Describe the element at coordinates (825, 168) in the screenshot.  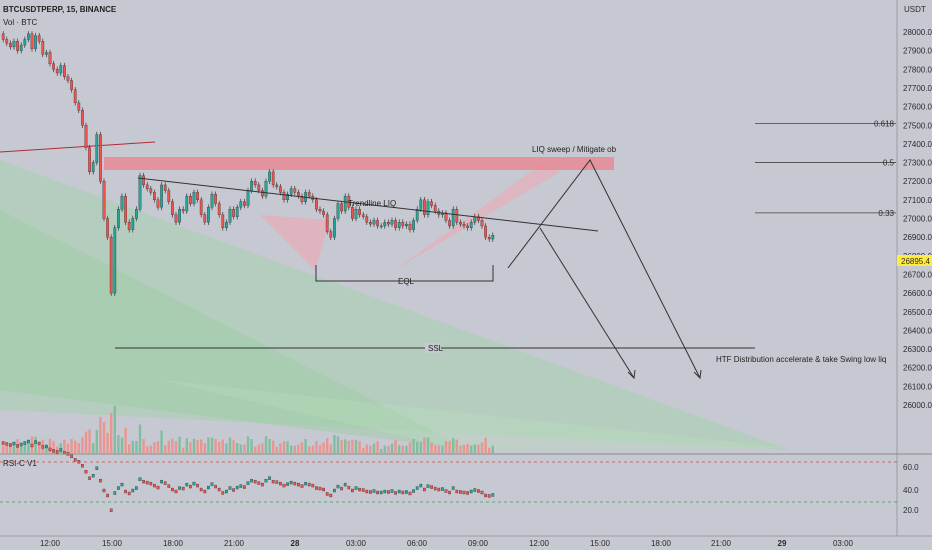
I see `fib-levels: 0.618 0.5 0.33` at that location.